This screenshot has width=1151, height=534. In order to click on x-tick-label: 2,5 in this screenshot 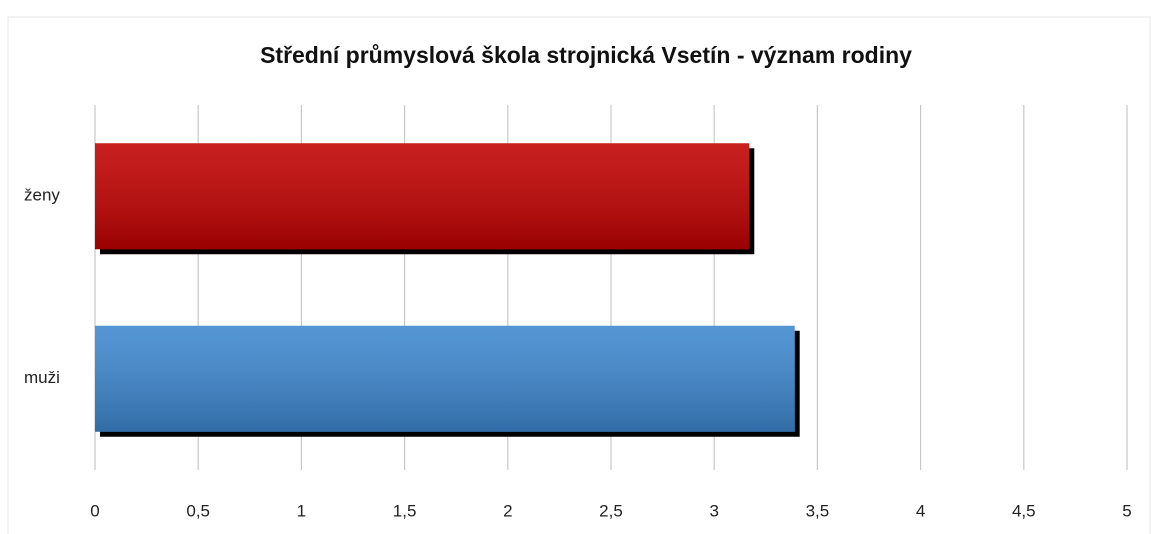, I will do `click(611, 510)`.